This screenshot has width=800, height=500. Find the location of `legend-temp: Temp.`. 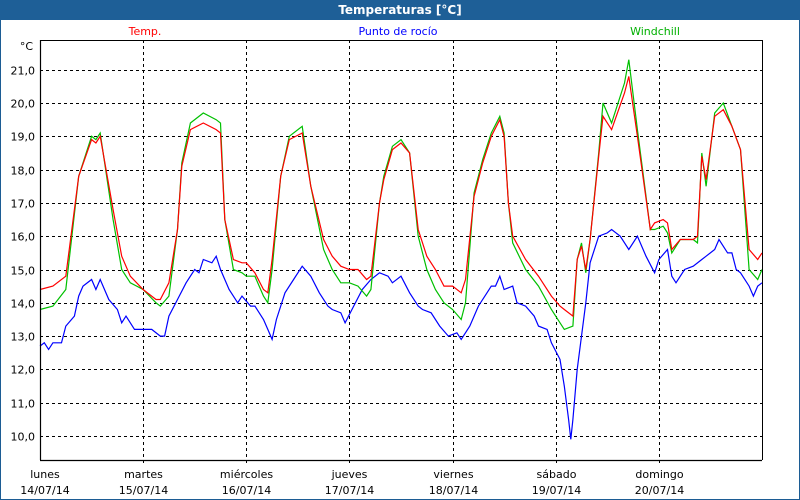

legend-temp: Temp. is located at coordinates (145, 31).